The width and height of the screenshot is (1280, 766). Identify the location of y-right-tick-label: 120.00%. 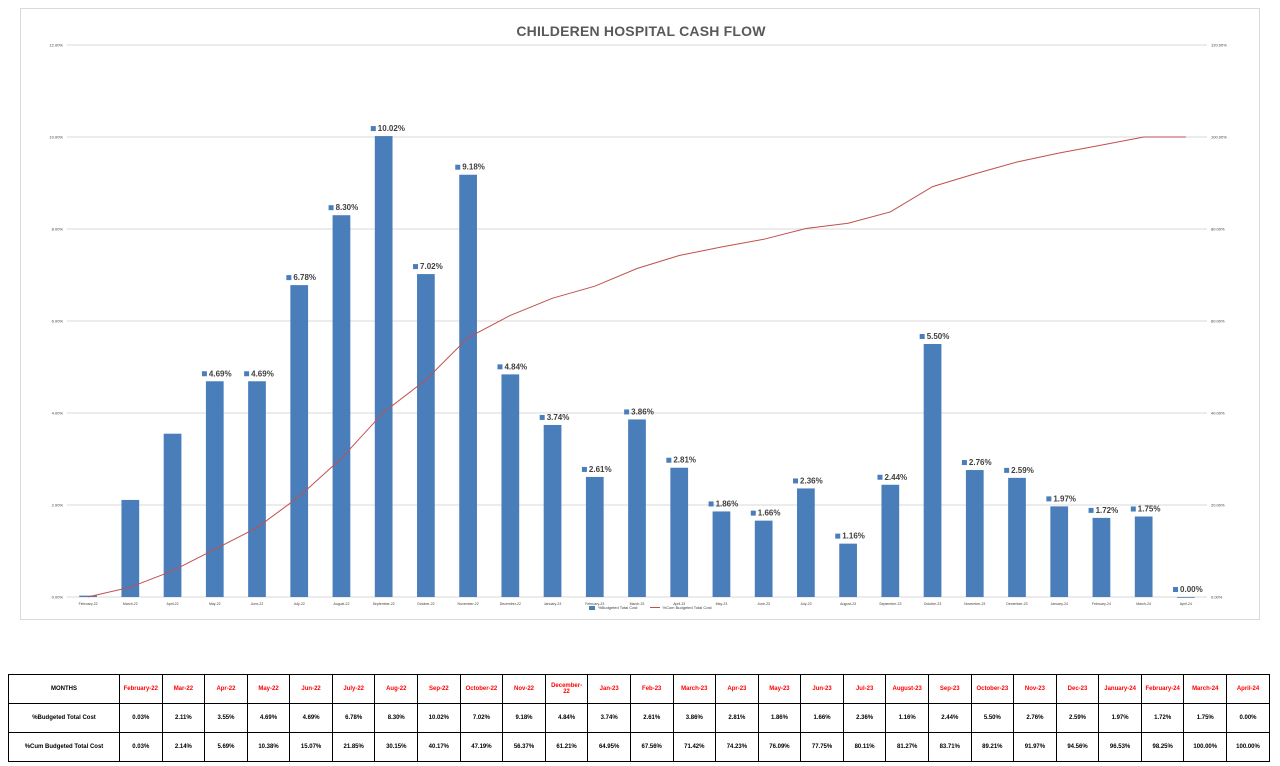
(1219, 45).